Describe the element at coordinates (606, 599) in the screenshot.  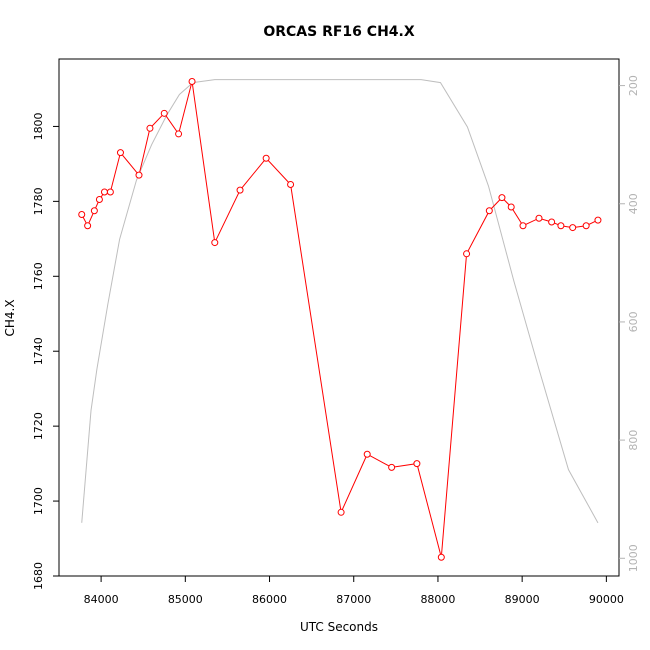
I see `x-tick-label: 90000` at that location.